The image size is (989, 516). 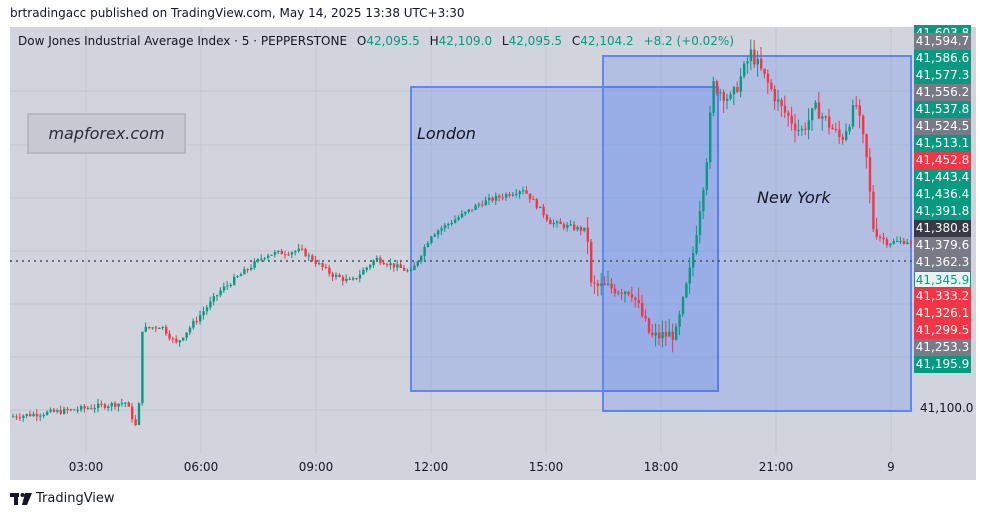 What do you see at coordinates (535, 41) in the screenshot?
I see `low-value: 42,095.5` at bounding box center [535, 41].